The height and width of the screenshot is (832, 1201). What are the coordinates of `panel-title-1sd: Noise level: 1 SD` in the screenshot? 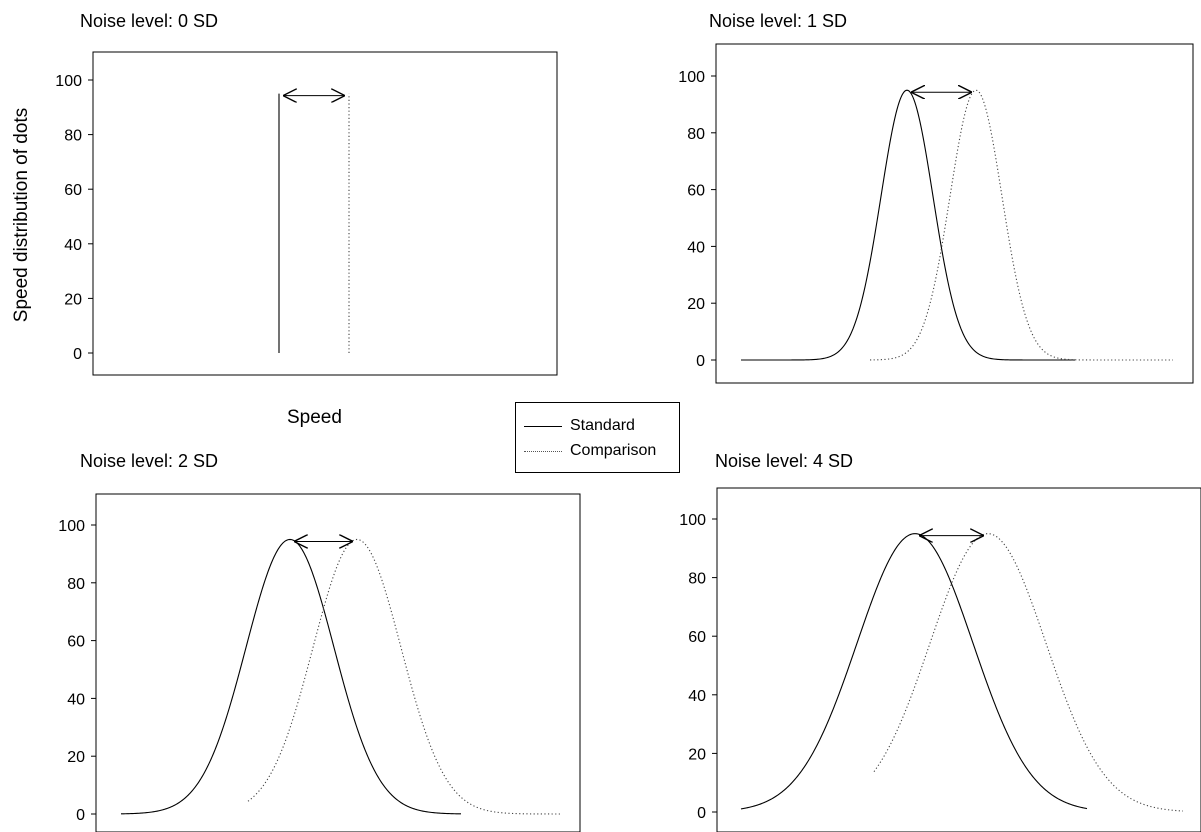 It's located at (778, 21).